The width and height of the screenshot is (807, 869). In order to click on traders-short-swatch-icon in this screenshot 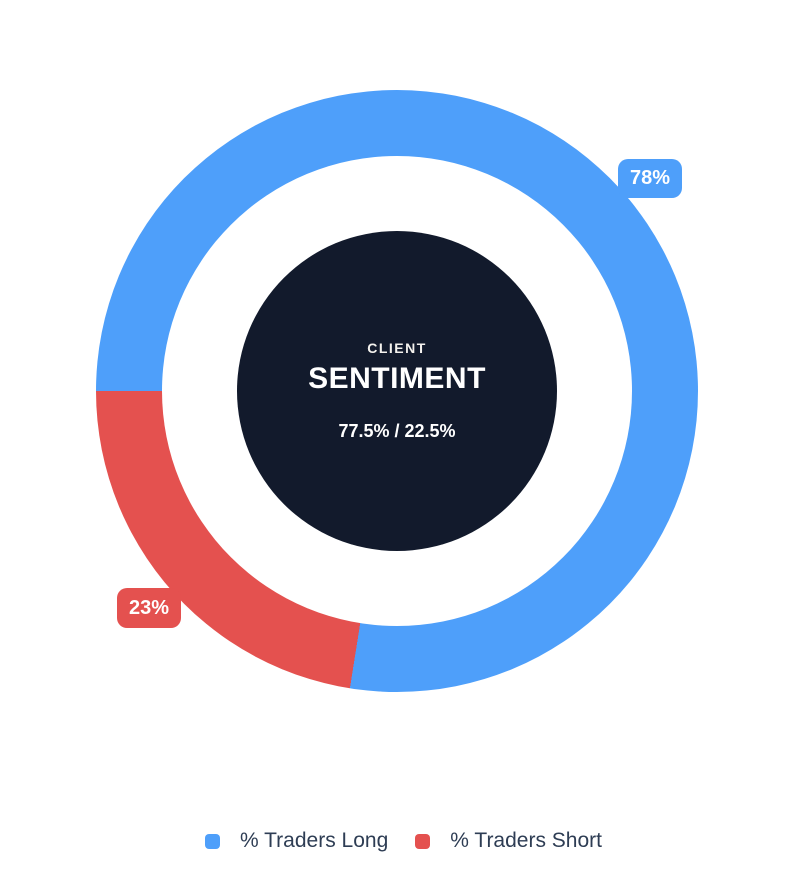, I will do `click(423, 841)`.